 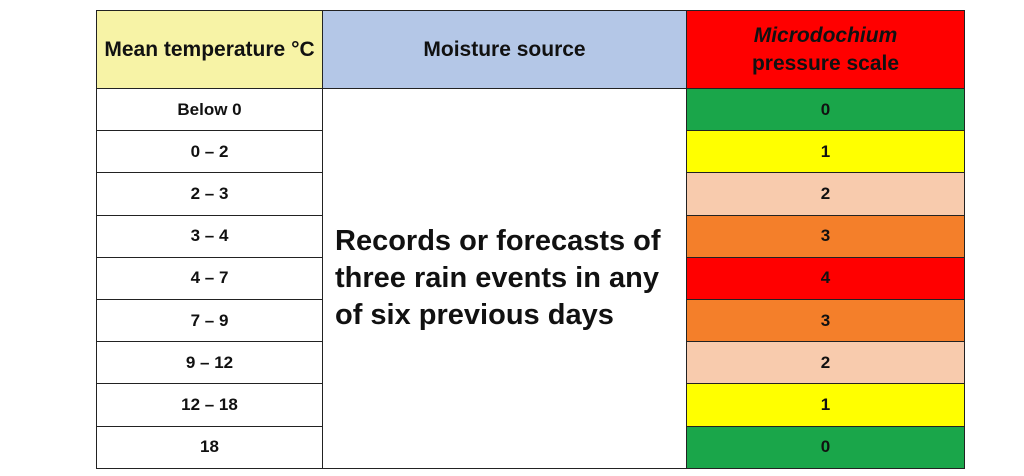 What do you see at coordinates (530, 320) in the screenshot?
I see `table-row: 7 – 9 3` at bounding box center [530, 320].